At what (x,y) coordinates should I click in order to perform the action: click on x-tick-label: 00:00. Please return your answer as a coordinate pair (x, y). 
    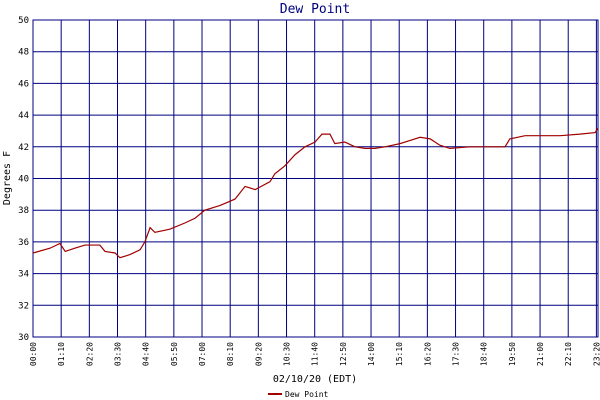
    Looking at the image, I should click on (33, 354).